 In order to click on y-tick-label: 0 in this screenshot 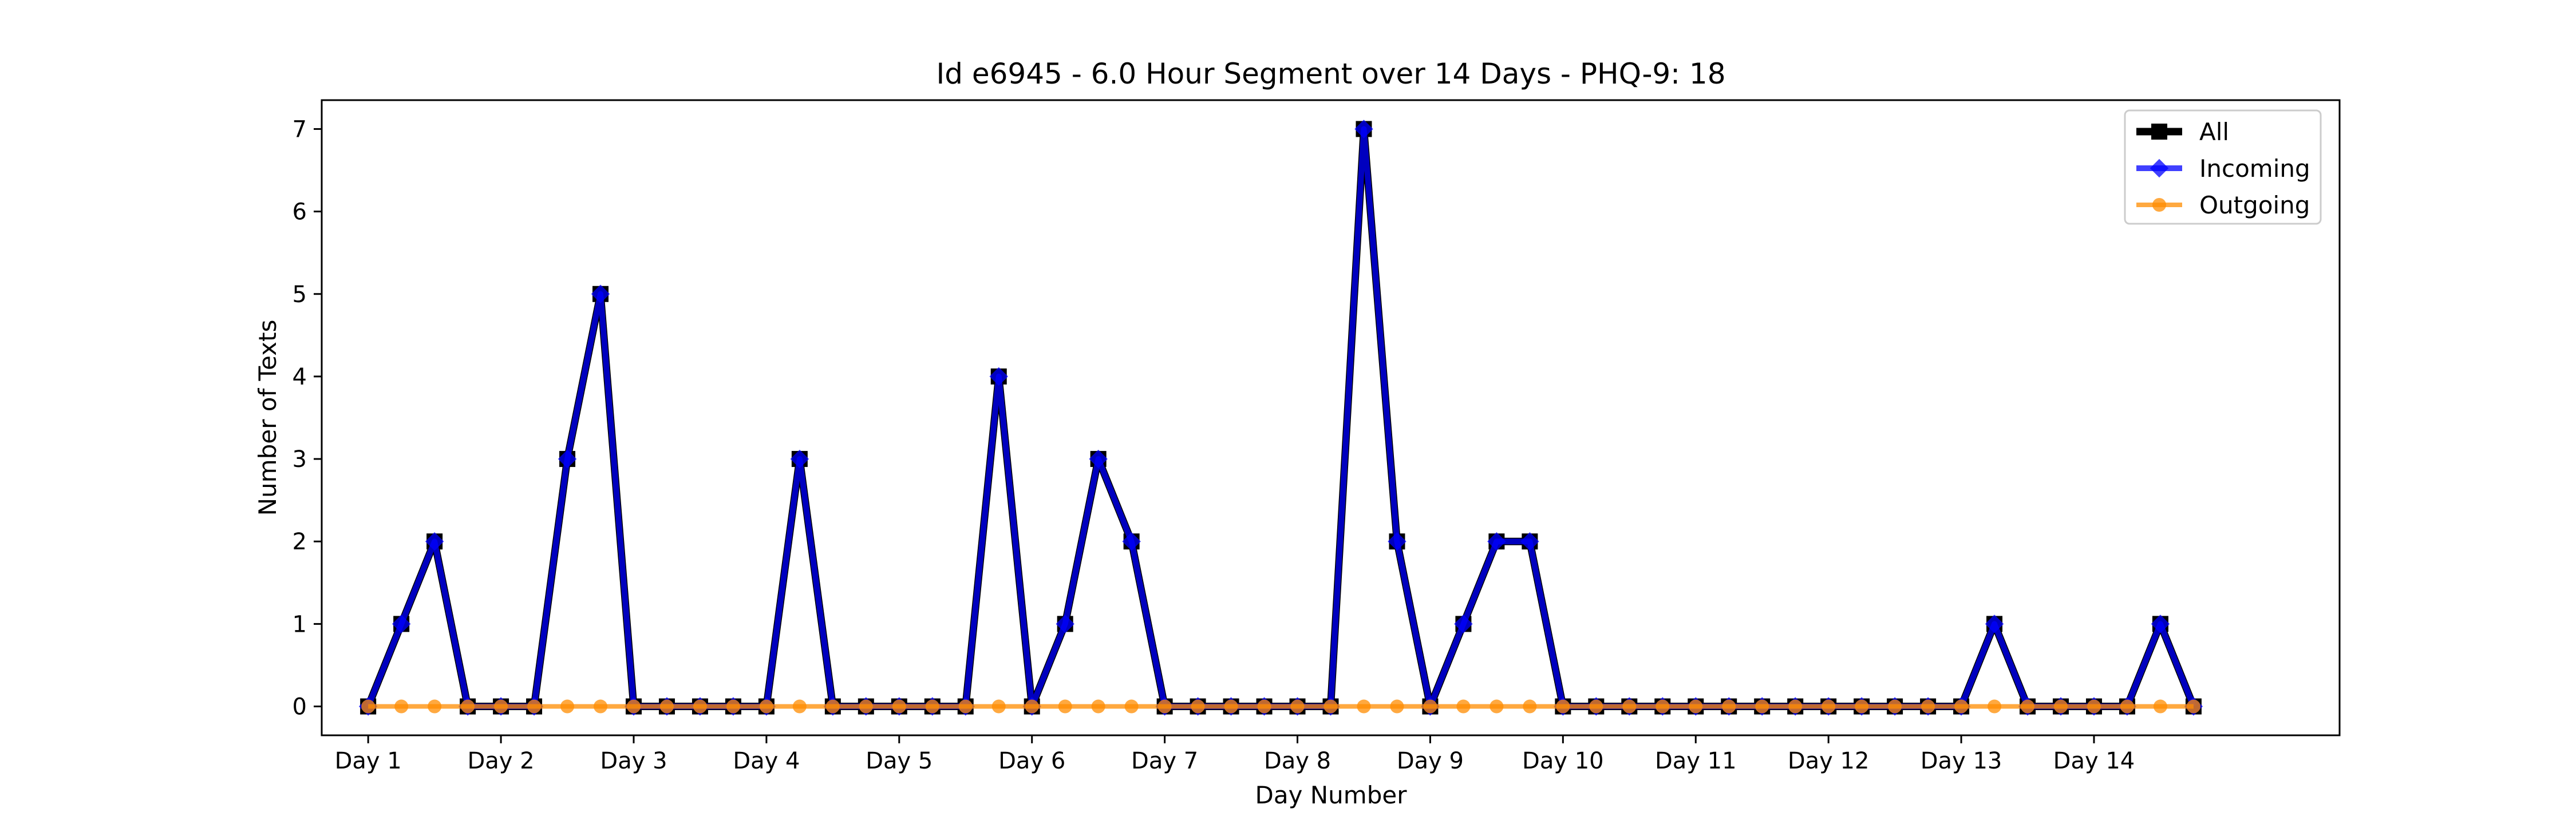, I will do `click(300, 707)`.